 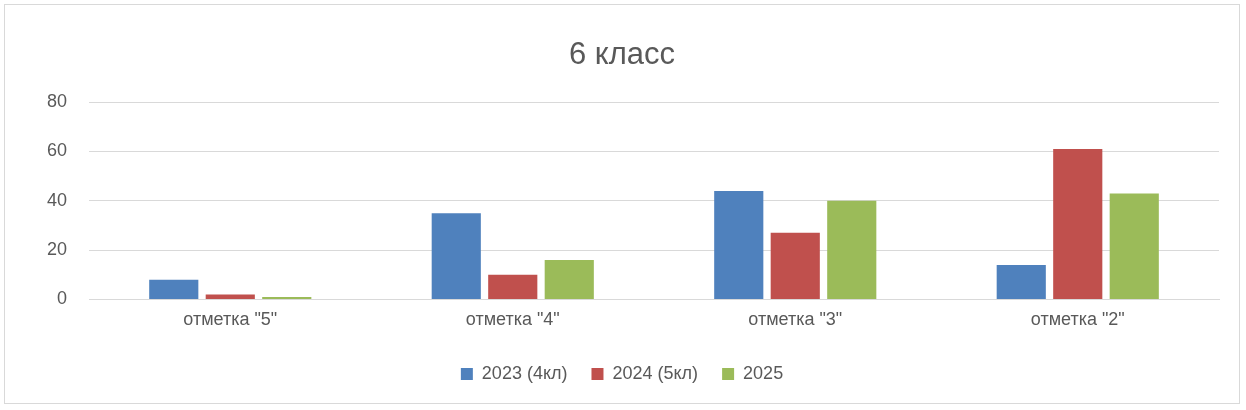 What do you see at coordinates (57, 150) in the screenshot?
I see `y-tick-label: 60` at bounding box center [57, 150].